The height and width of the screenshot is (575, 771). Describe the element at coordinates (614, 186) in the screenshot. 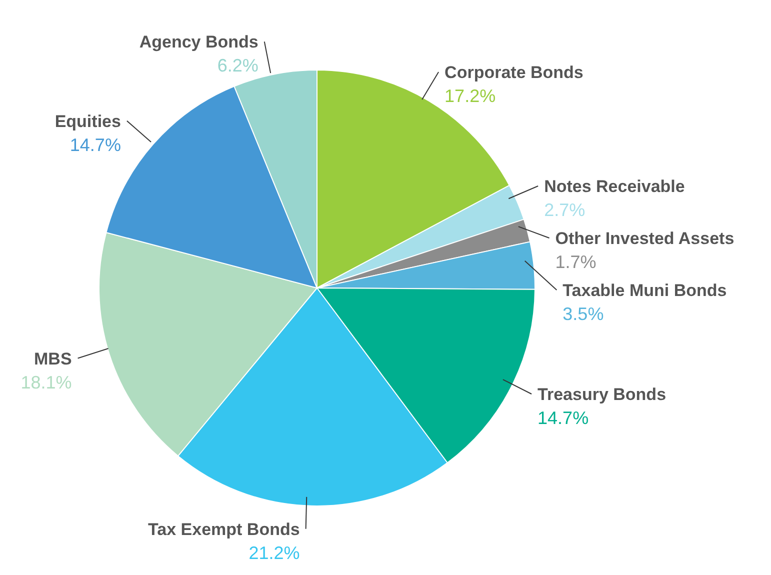

I see `slice-label: Notes Receivable` at that location.